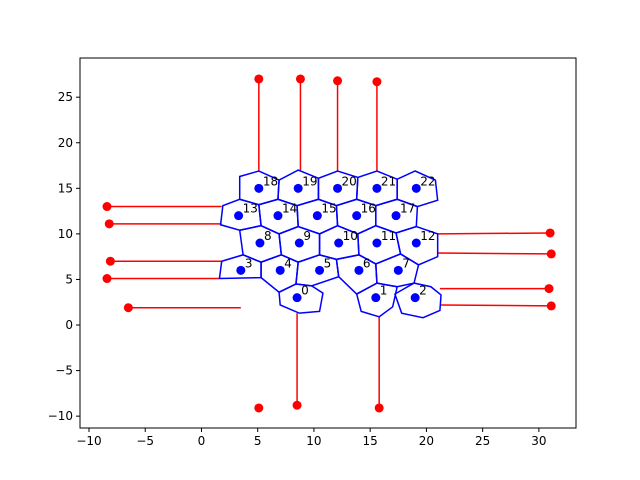 The width and height of the screenshot is (640, 480). Describe the element at coordinates (88, 441) in the screenshot. I see `x-tick-label: −10` at that location.